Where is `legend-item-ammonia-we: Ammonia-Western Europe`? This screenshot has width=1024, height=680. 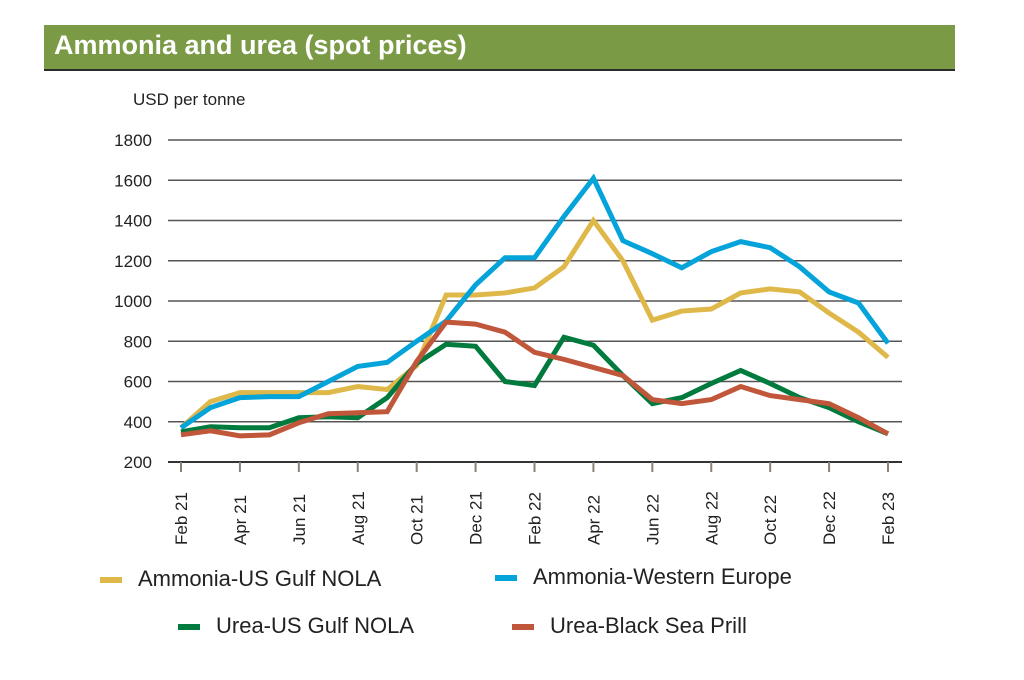
legend-item-ammonia-we: Ammonia-Western Europe is located at coordinates (643, 577).